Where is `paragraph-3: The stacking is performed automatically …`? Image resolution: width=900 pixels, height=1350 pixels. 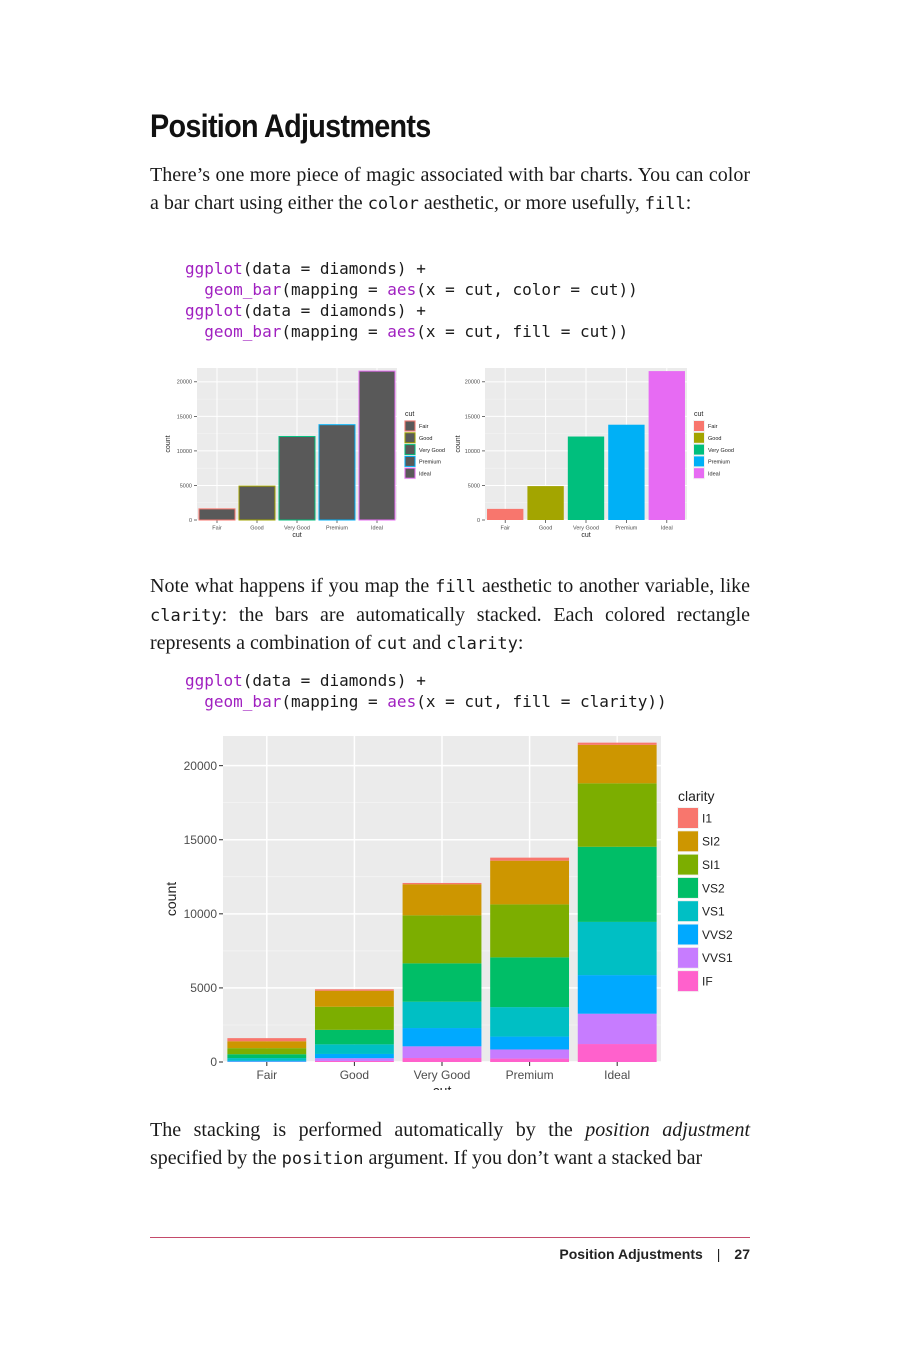
paragraph-3: The stacking is performed automatically … is located at coordinates (450, 1144).